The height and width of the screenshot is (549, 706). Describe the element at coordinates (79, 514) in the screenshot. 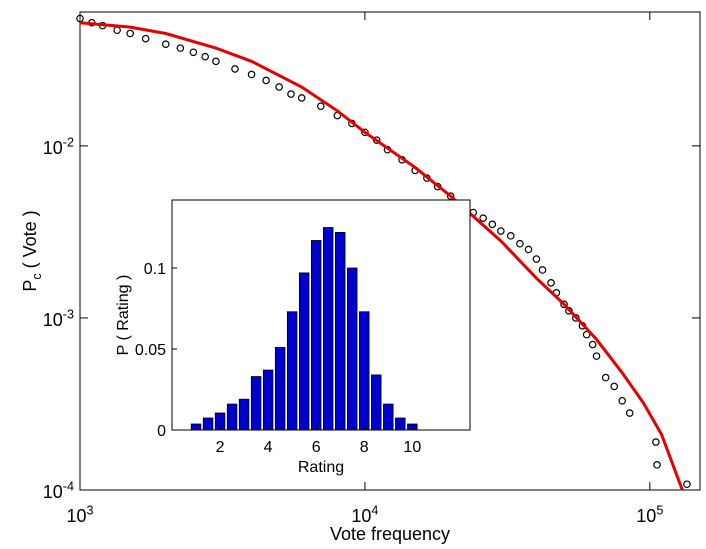

I see `x-tick-label: 10³` at that location.